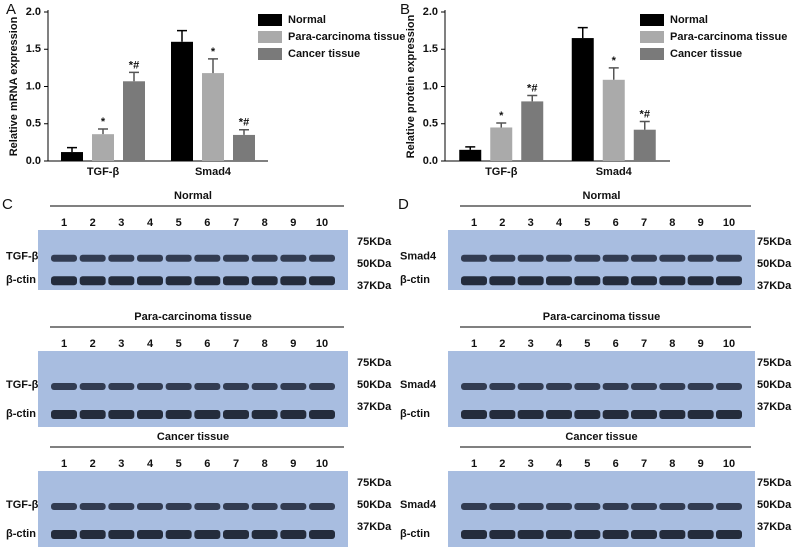 The image size is (796, 556). I want to click on legend-label: Cancer tissue, so click(324, 54).